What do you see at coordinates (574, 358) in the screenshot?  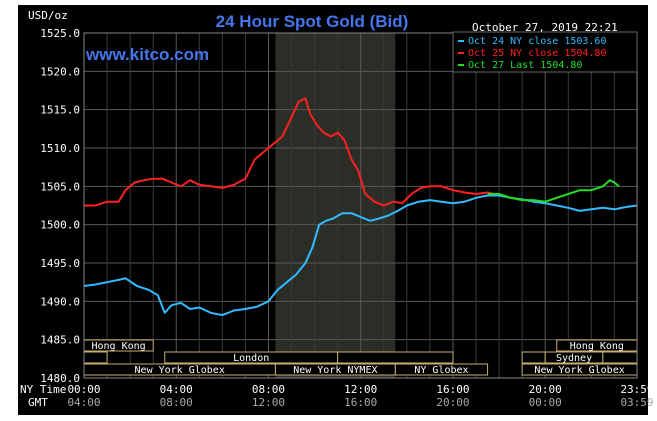 I see `session-bar-label: Sydney` at bounding box center [574, 358].